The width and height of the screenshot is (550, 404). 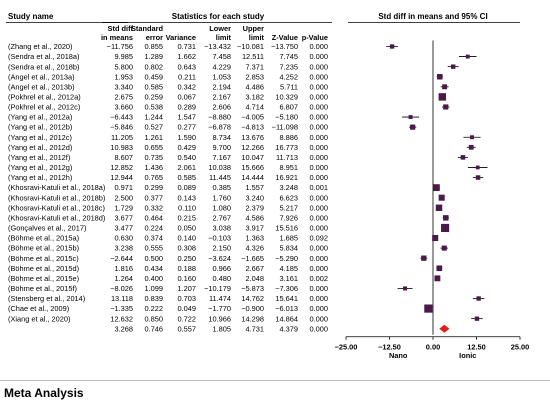 What do you see at coordinates (124, 248) in the screenshot?
I see `stat-cell-smd: 3.238` at bounding box center [124, 248].